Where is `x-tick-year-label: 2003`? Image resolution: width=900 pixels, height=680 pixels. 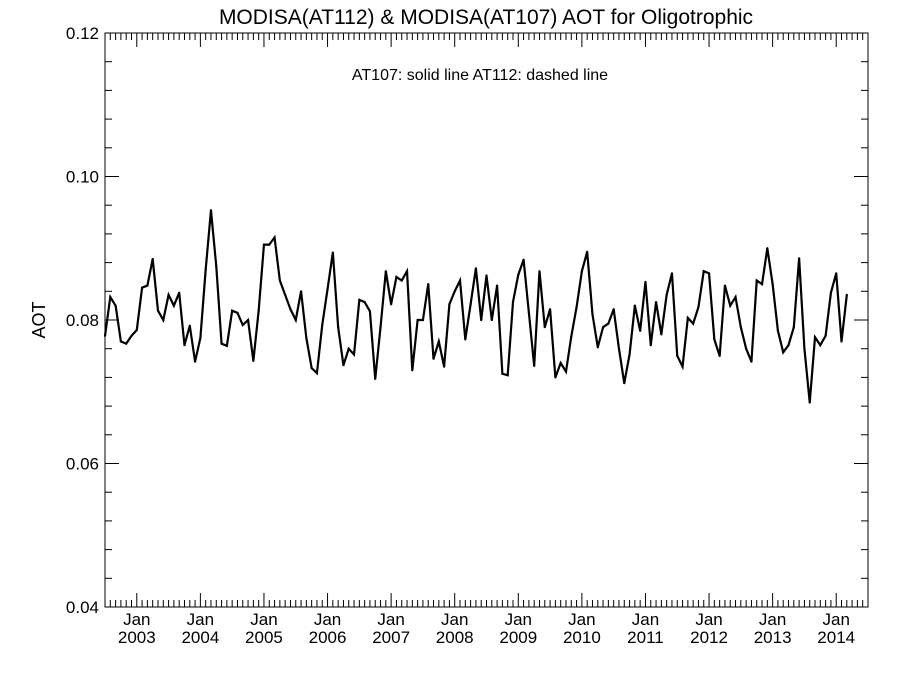
x-tick-year-label: 2003 is located at coordinates (137, 637).